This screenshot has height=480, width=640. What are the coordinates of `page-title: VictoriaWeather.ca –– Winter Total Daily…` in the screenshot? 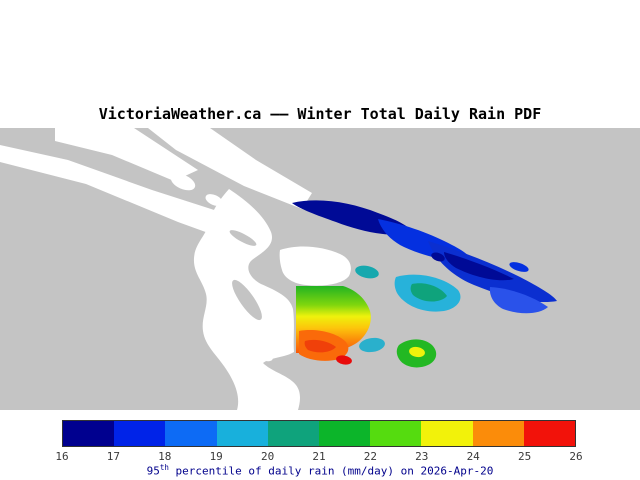 It's located at (320, 114).